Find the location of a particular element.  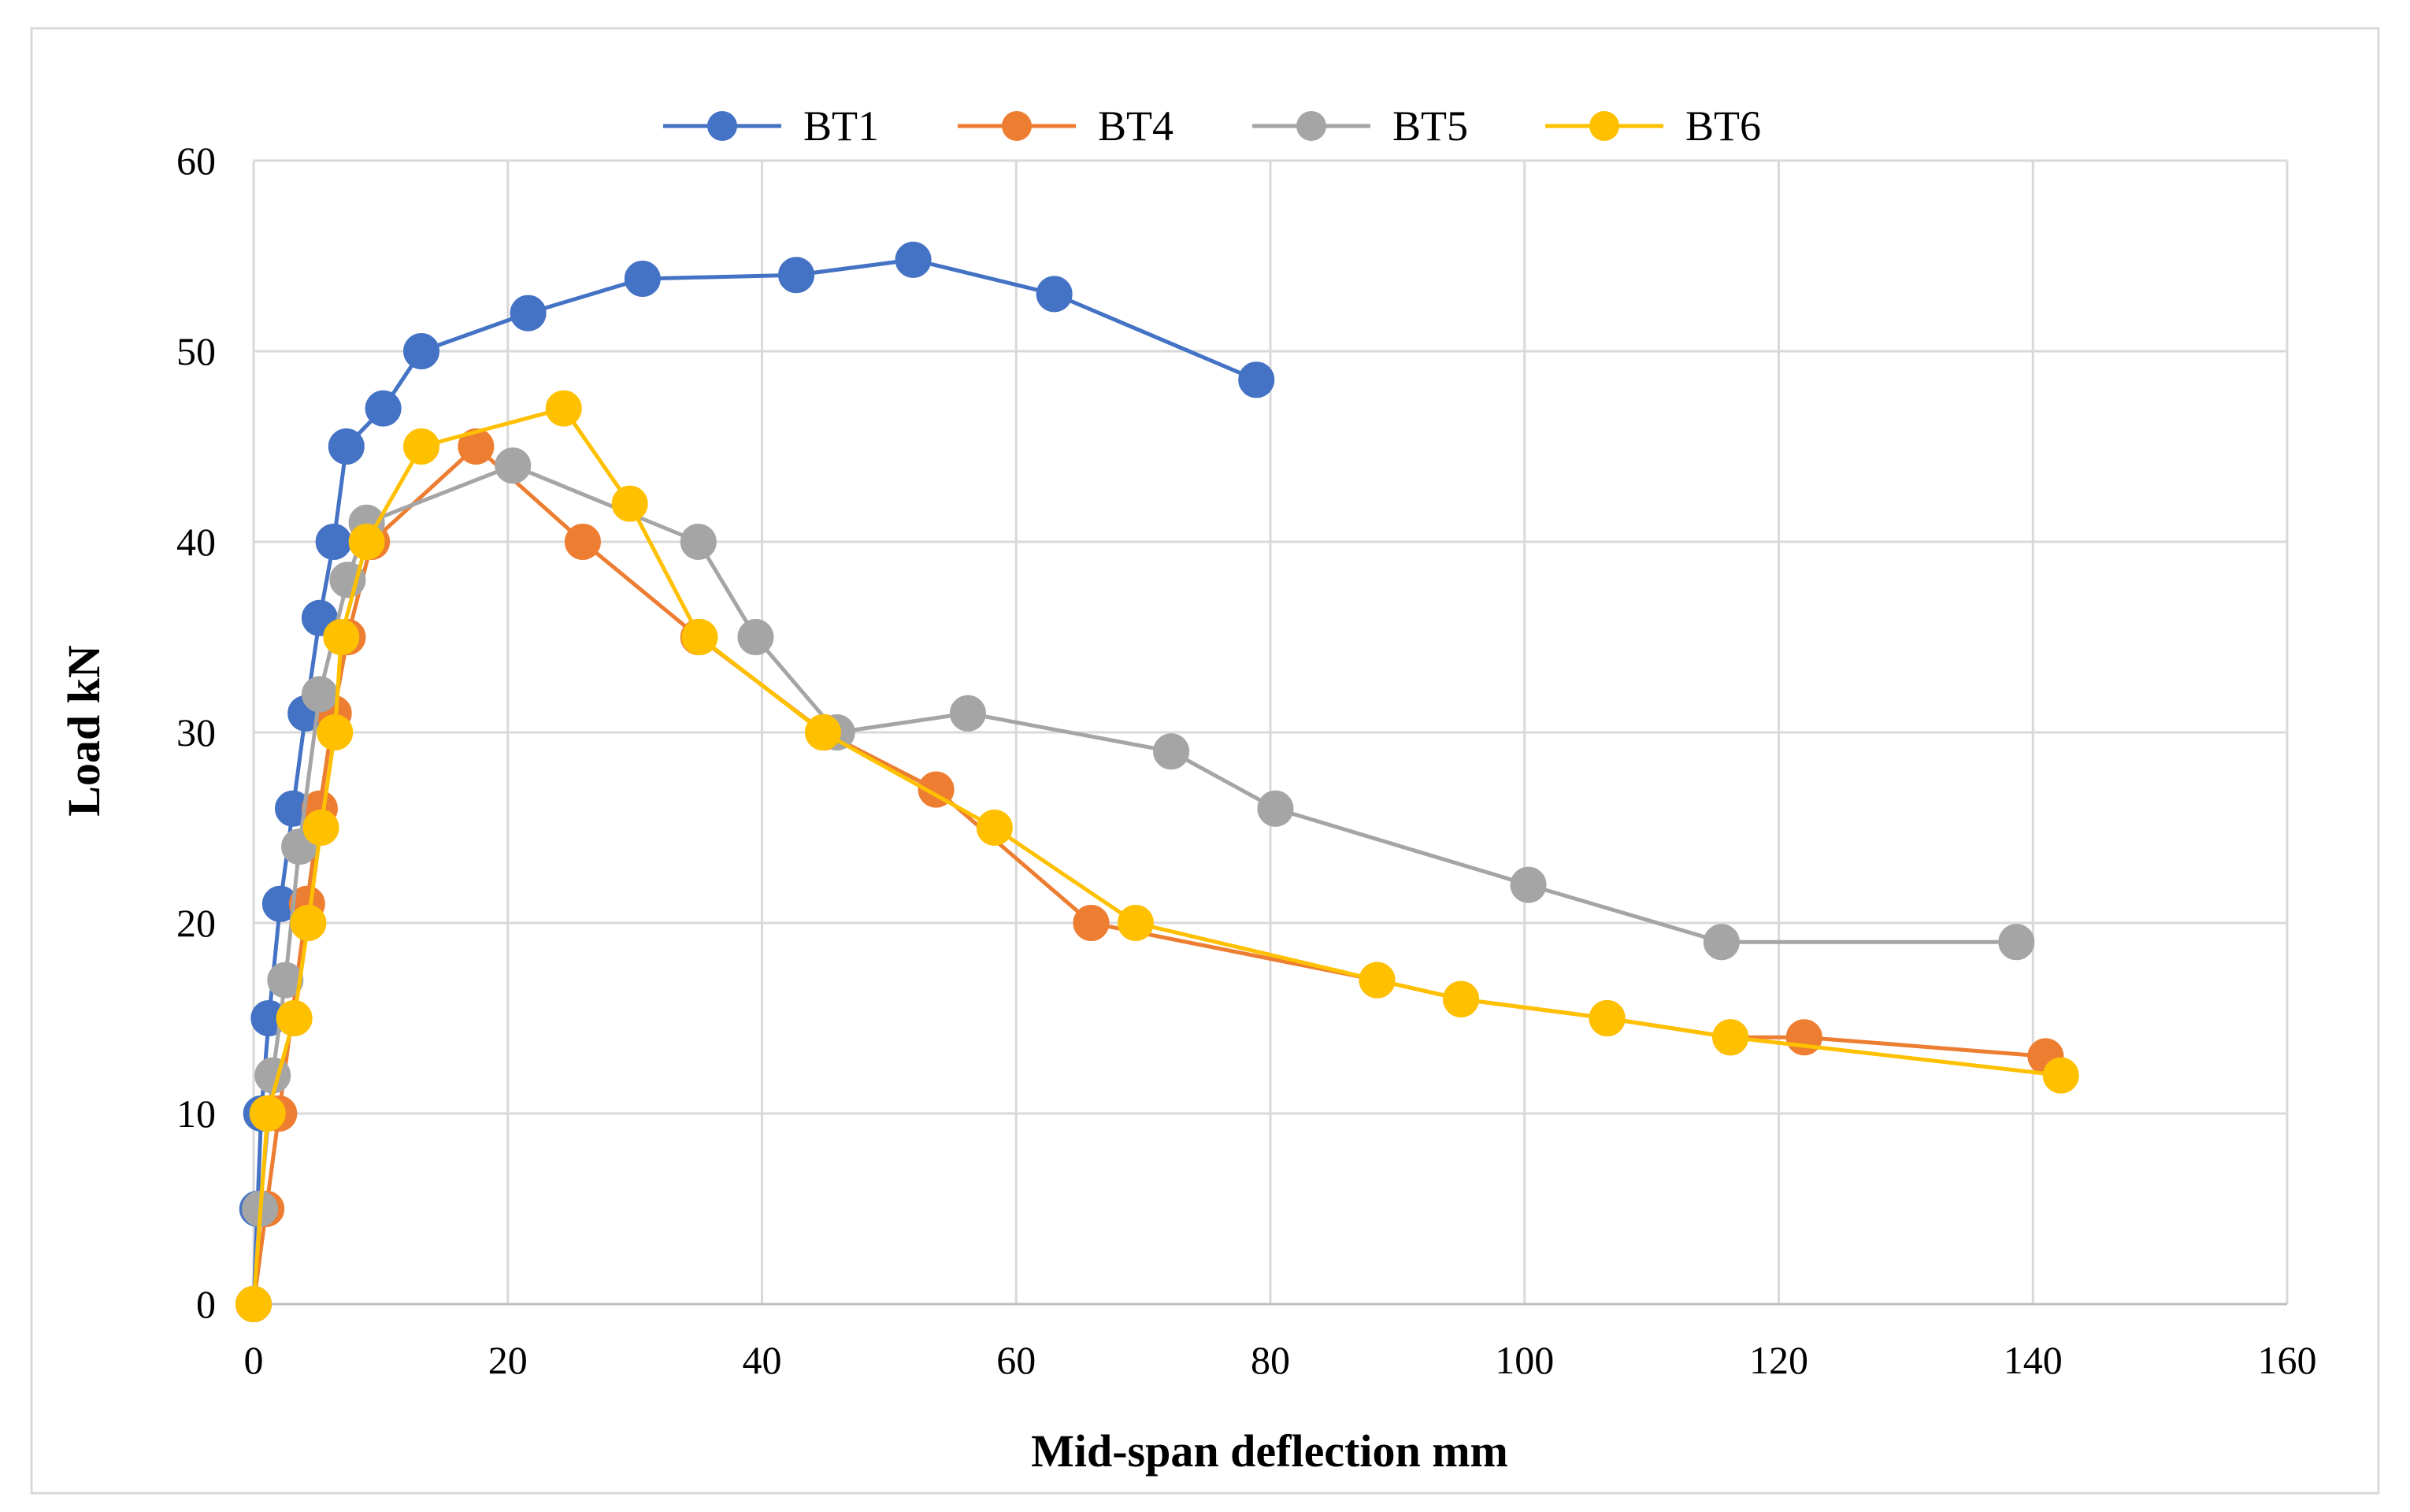

x-tick-label: 100 is located at coordinates (1524, 1360).